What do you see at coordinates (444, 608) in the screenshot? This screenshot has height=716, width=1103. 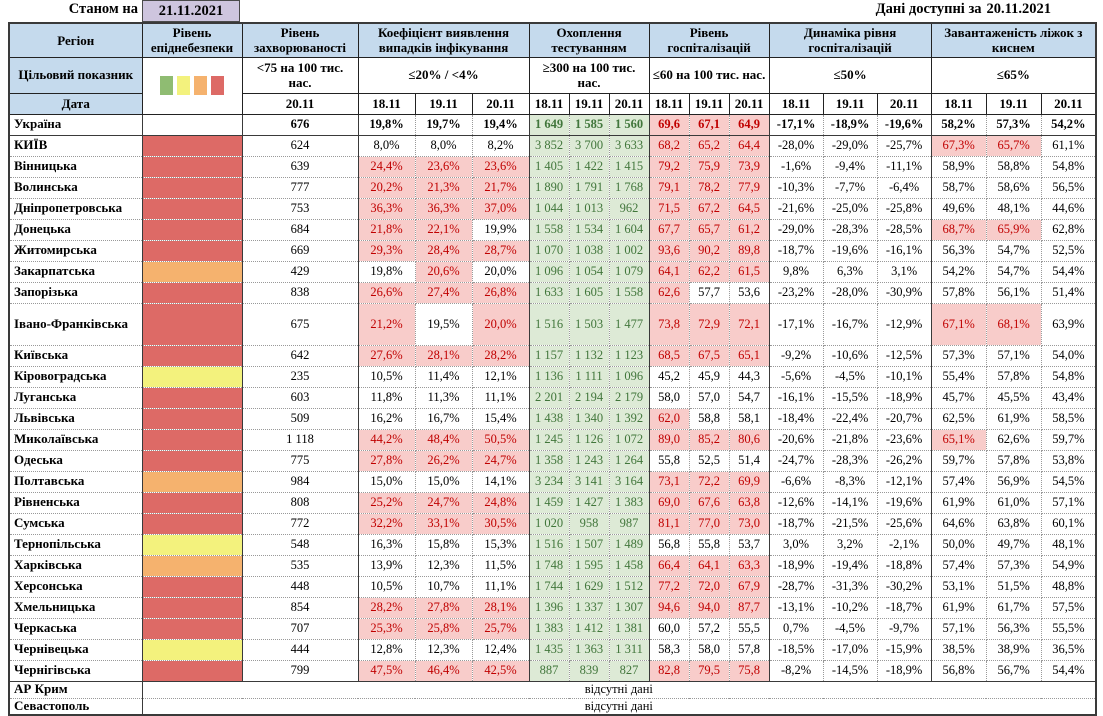 I see `detection-rate-cell: 27,8%` at bounding box center [444, 608].